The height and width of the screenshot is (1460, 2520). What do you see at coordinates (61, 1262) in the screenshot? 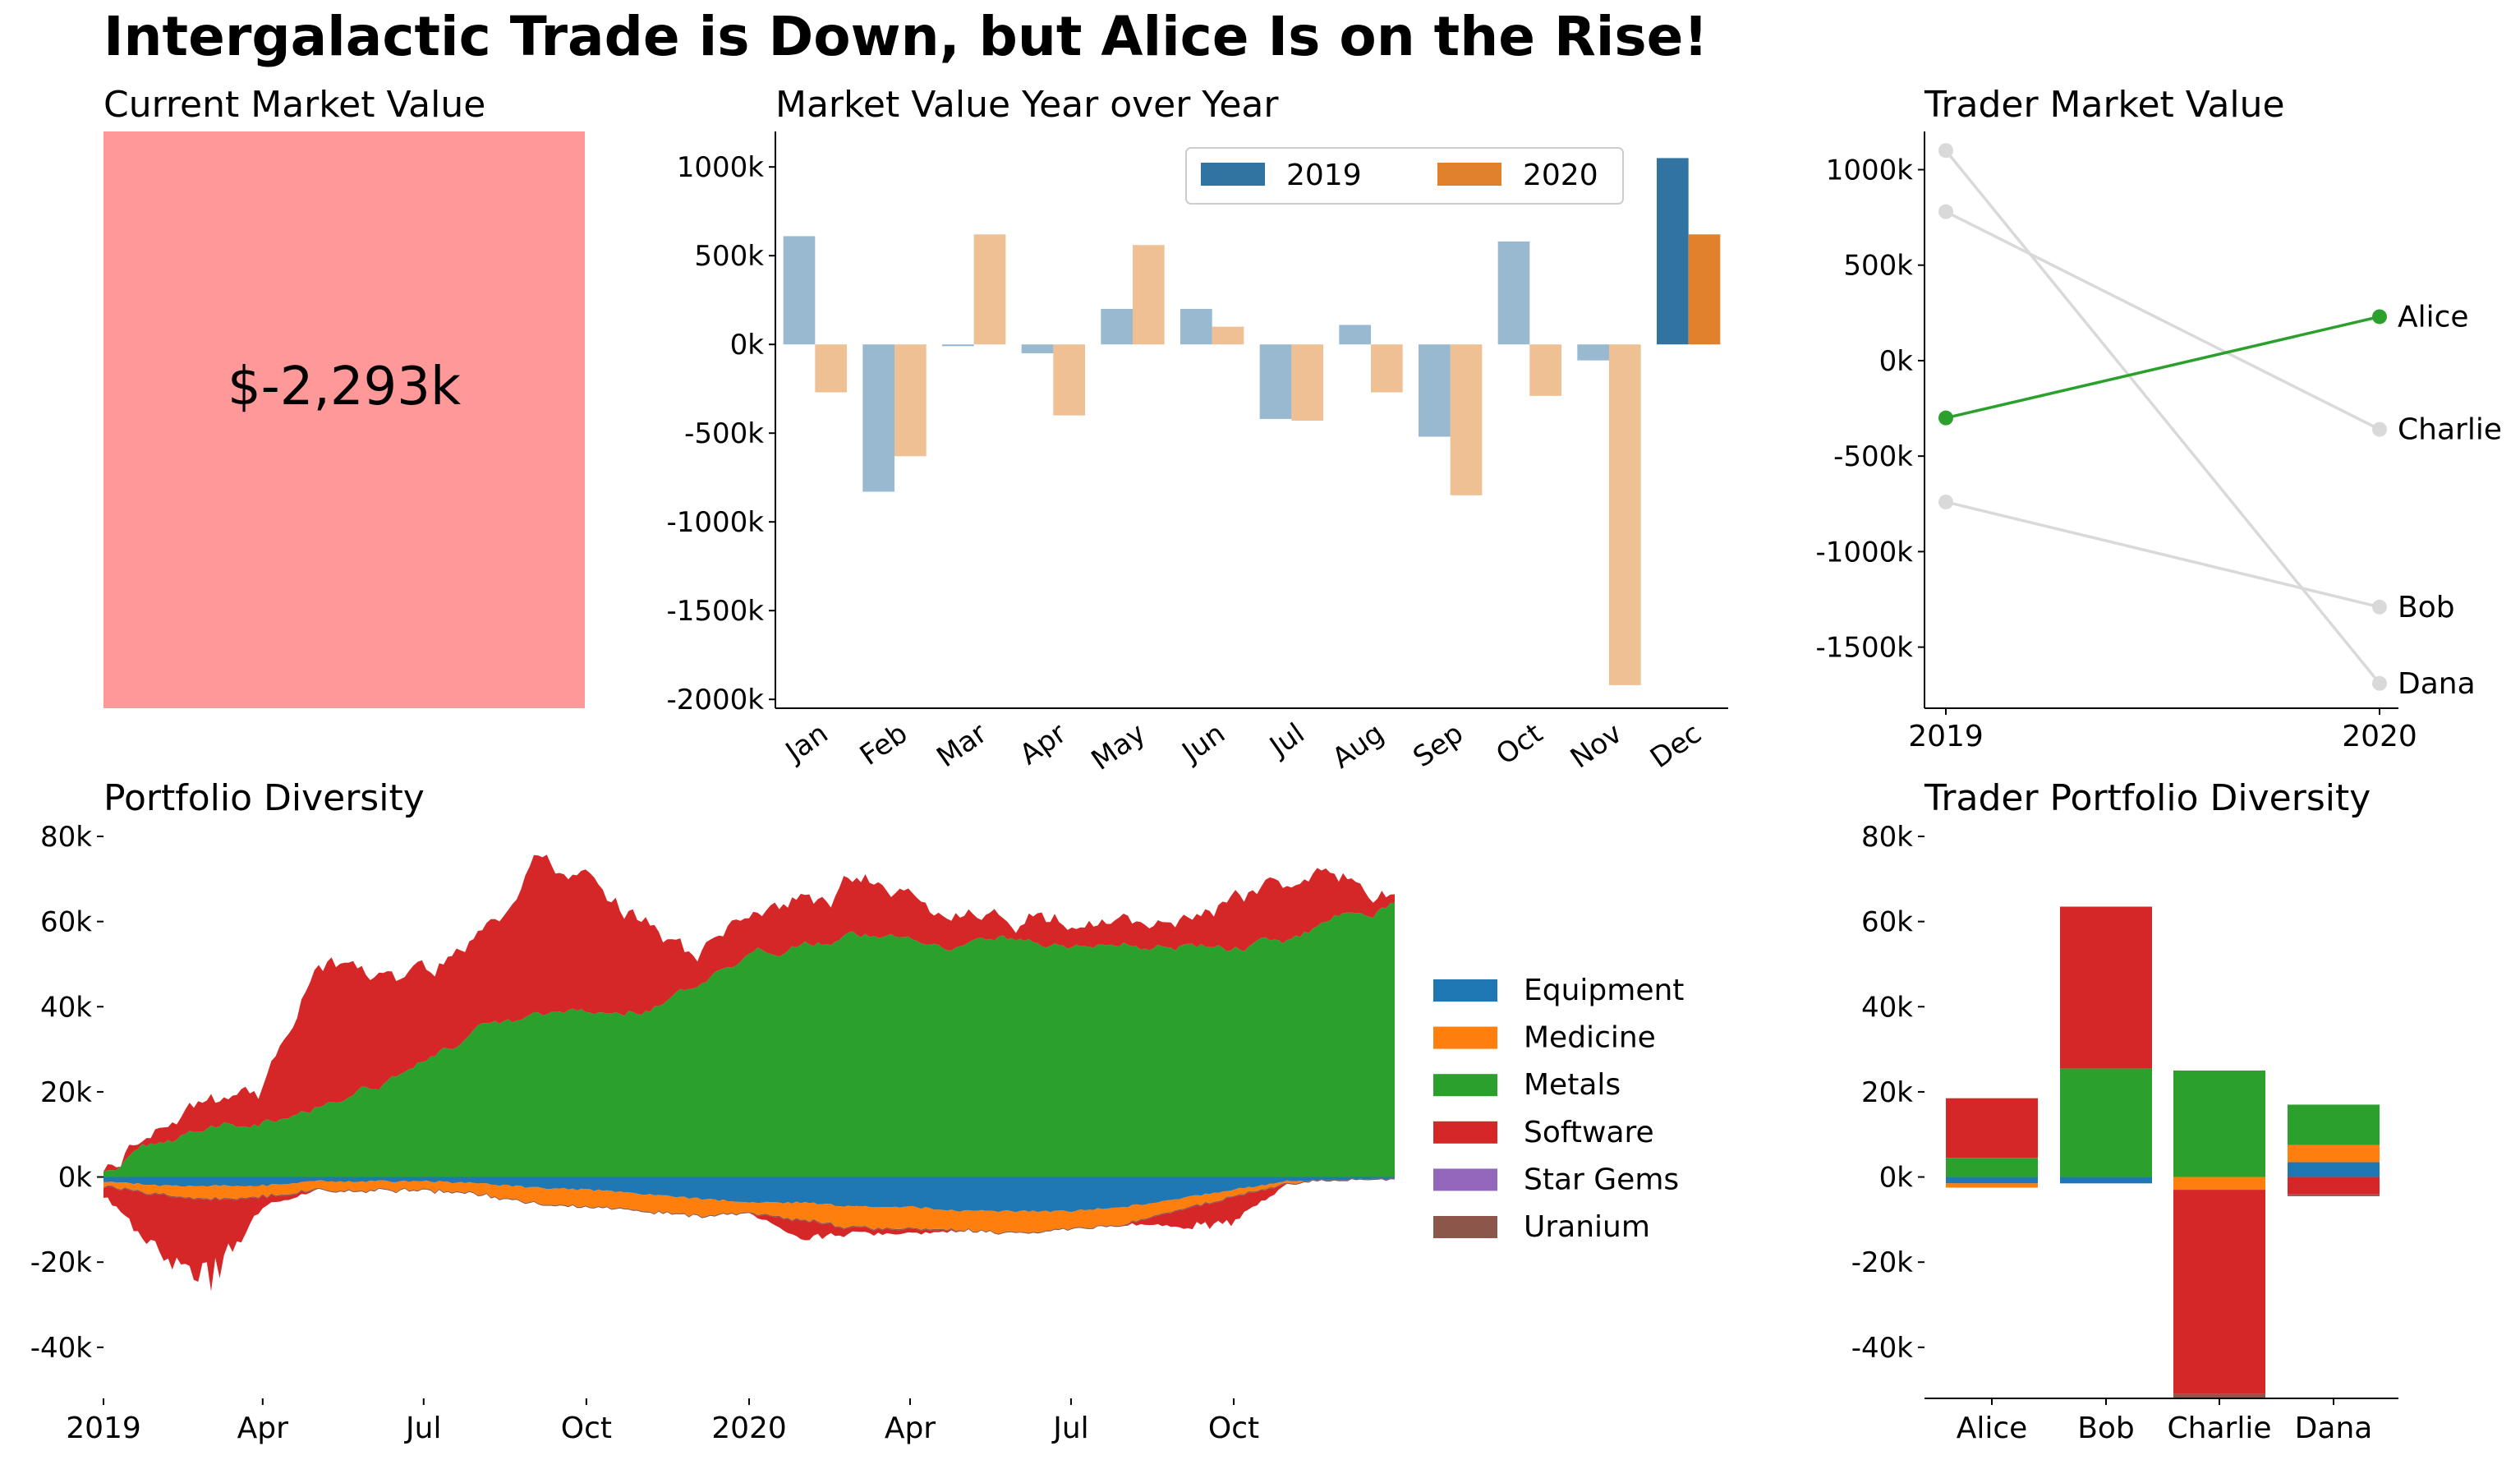
I see `pf-ytick-label: -20k` at bounding box center [61, 1262].